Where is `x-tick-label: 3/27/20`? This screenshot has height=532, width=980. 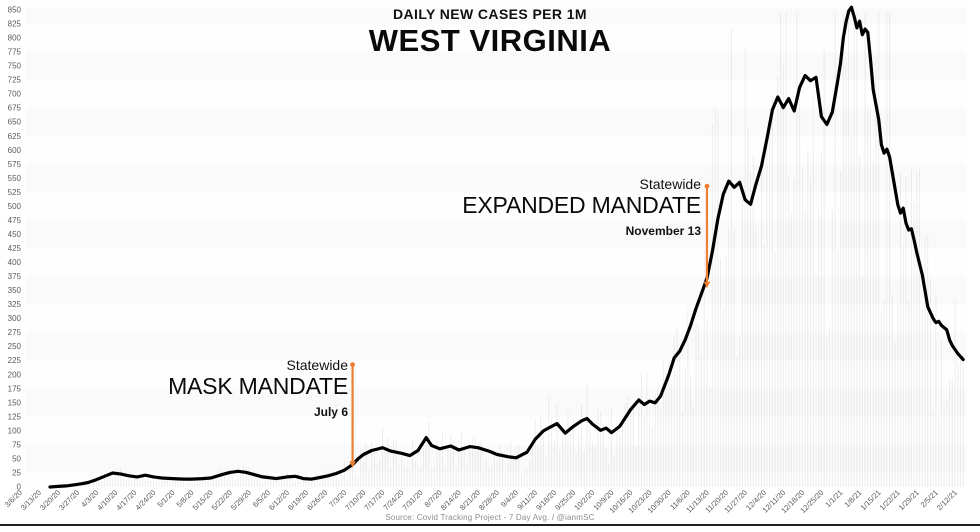 x-tick-label: 3/27/20 is located at coordinates (69, 500).